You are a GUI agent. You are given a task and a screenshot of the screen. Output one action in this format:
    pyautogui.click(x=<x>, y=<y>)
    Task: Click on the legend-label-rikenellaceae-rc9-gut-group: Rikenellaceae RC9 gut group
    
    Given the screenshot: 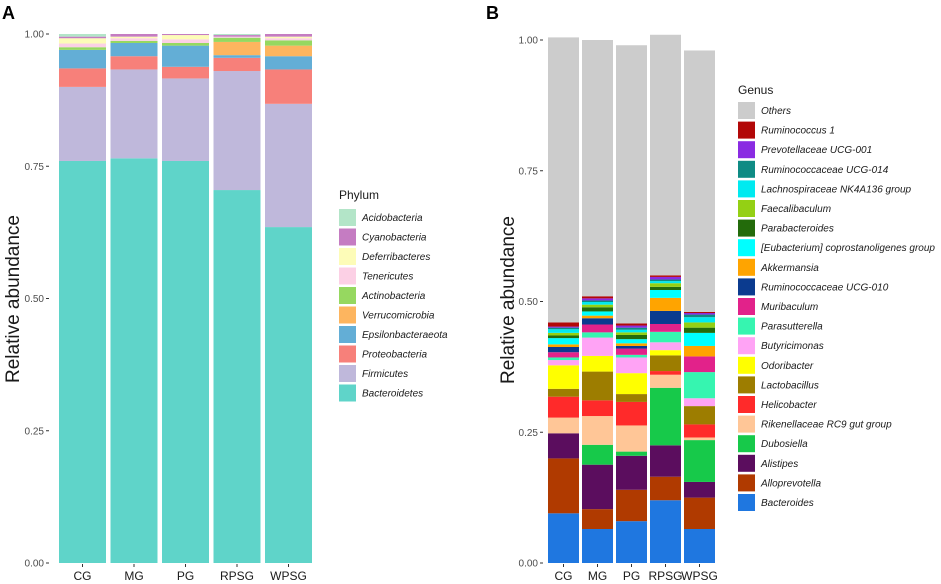 What is the action you would take?
    pyautogui.click(x=826, y=425)
    